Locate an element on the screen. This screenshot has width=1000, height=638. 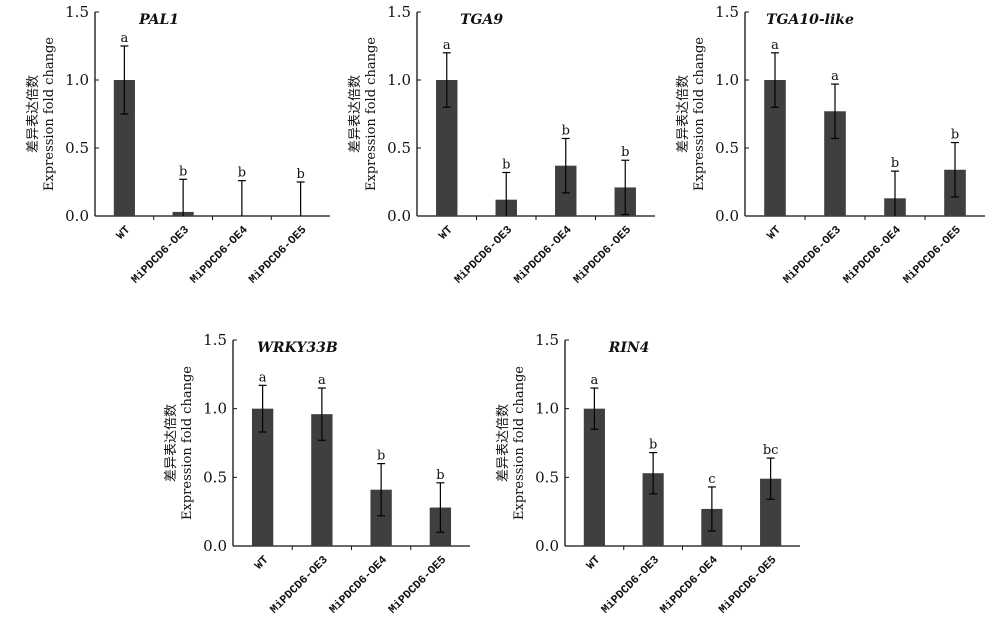
significance-letter: bc is located at coordinates (771, 450).